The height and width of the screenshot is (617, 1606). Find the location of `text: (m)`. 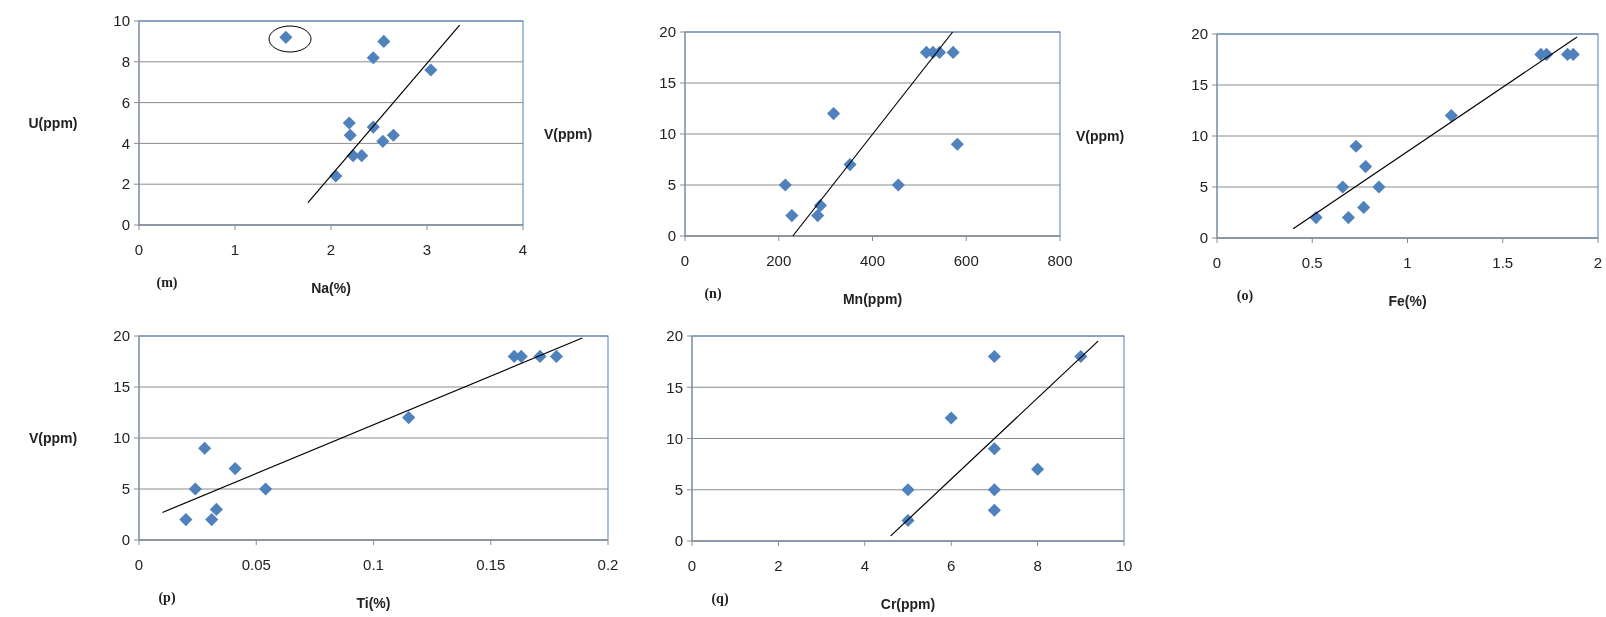

text: (m) is located at coordinates (167, 283).